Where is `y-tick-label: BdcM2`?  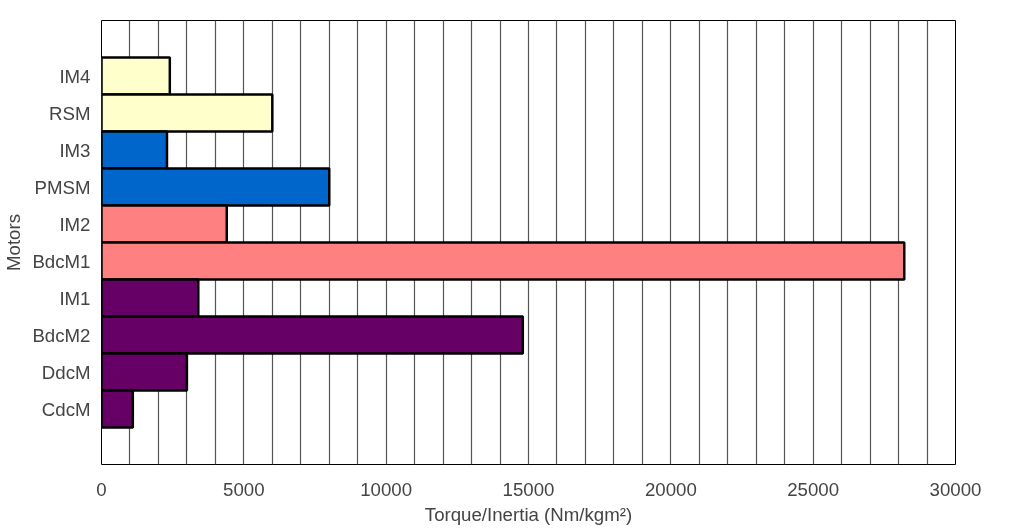 y-tick-label: BdcM2 is located at coordinates (61, 335).